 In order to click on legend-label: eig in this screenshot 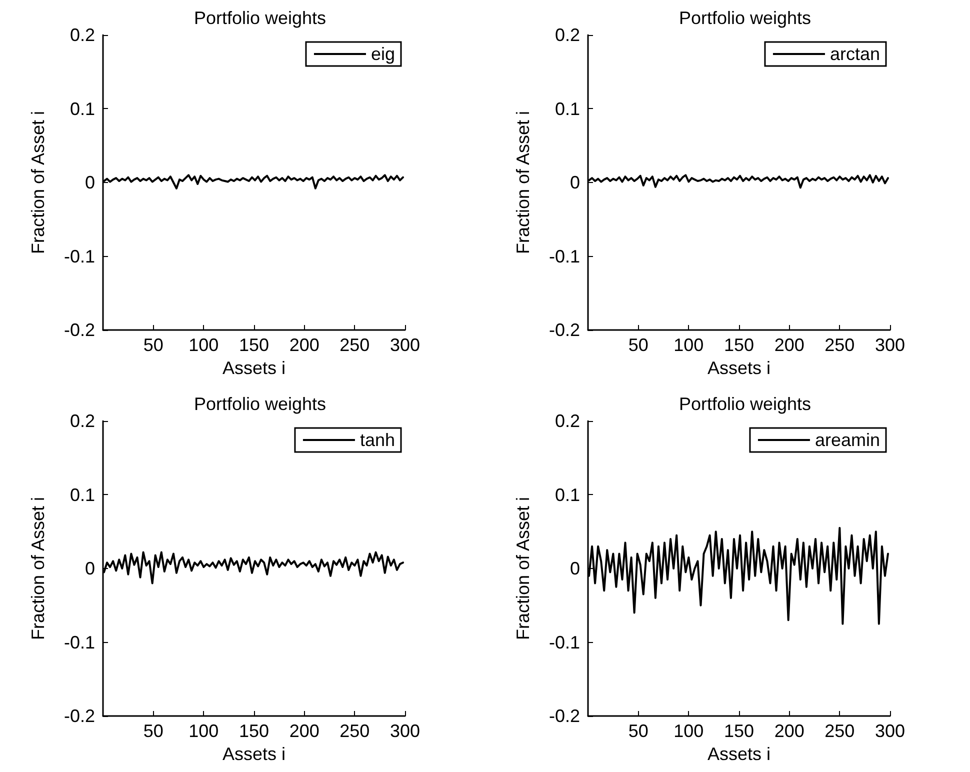, I will do `click(383, 54)`.